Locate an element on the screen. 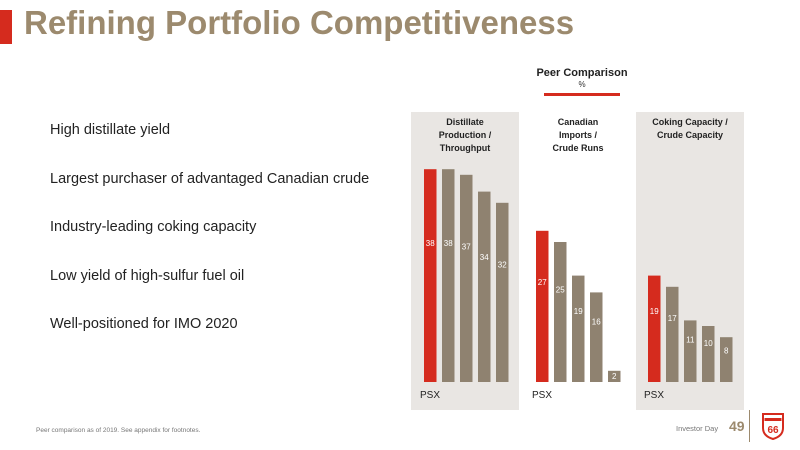  bar-value-label: 17 is located at coordinates (672, 318).